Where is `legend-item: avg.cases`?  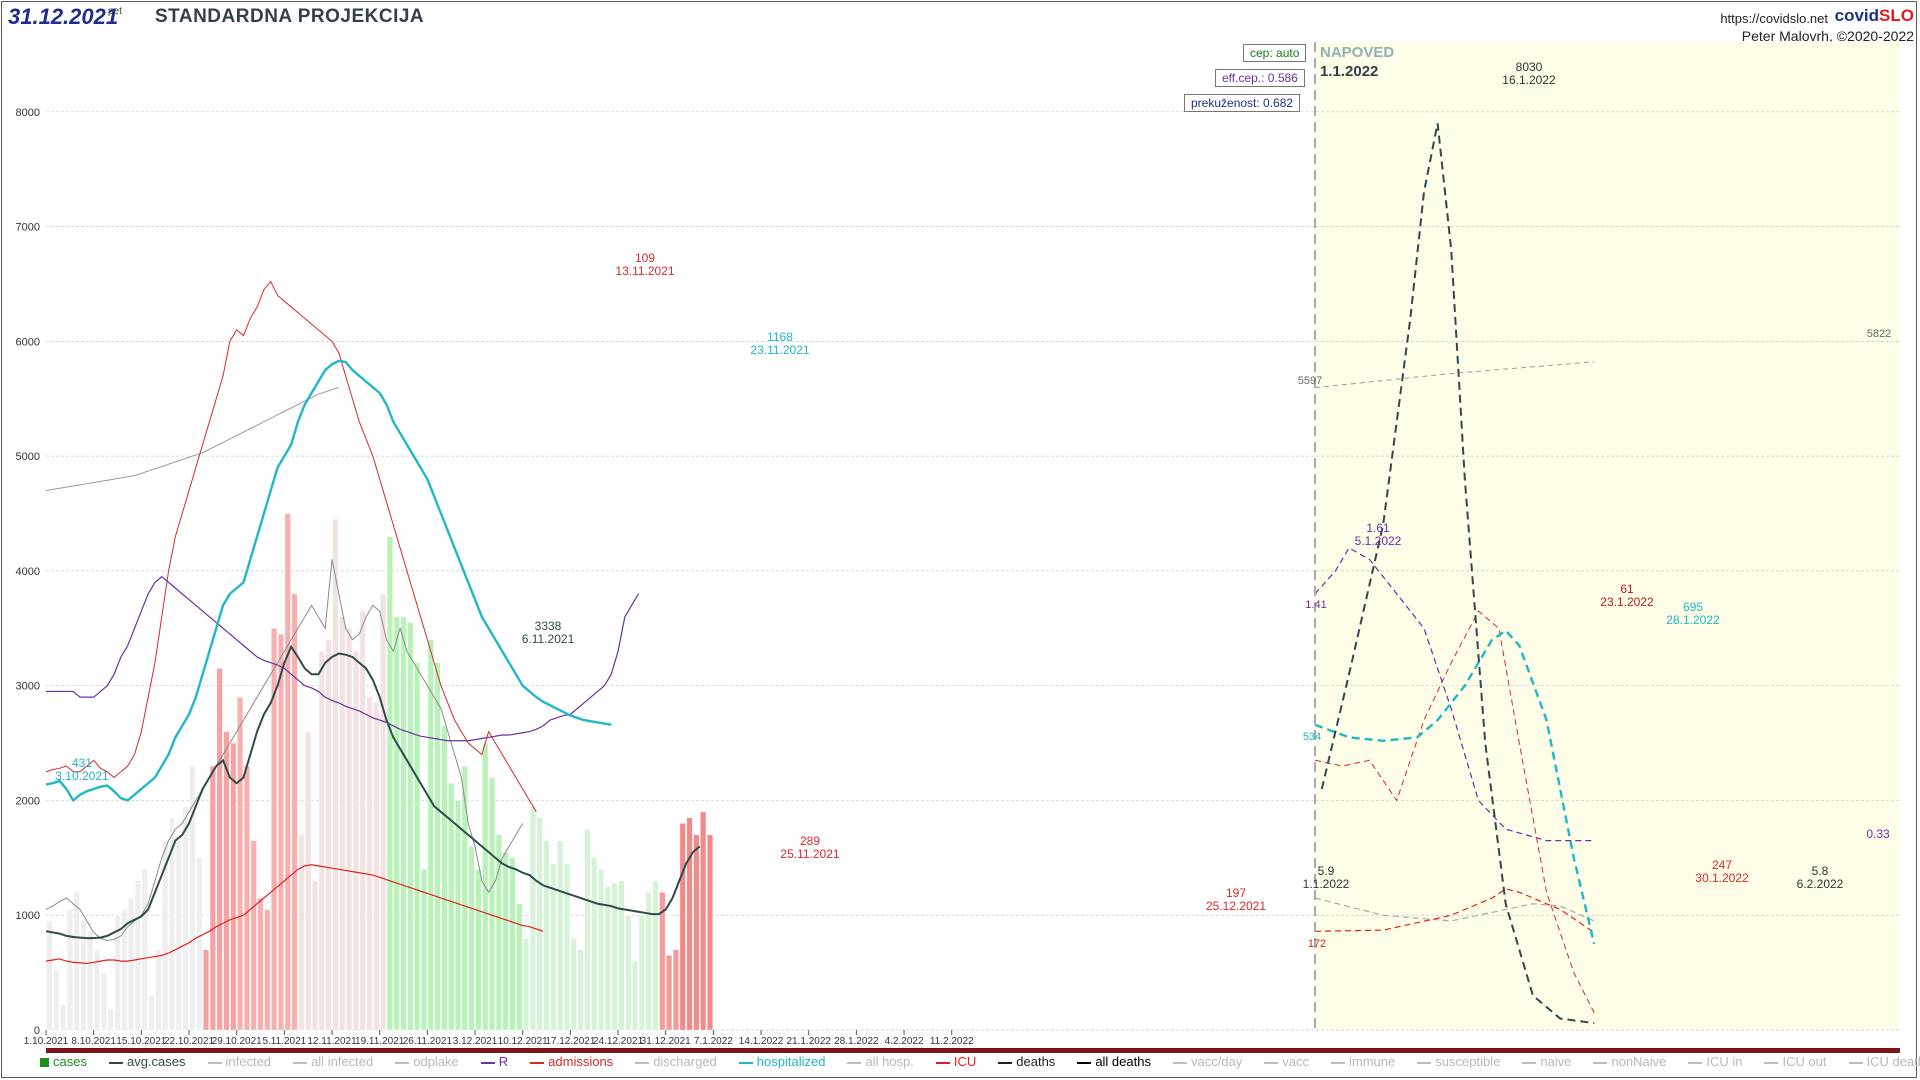
legend-item: avg.cases is located at coordinates (147, 1061).